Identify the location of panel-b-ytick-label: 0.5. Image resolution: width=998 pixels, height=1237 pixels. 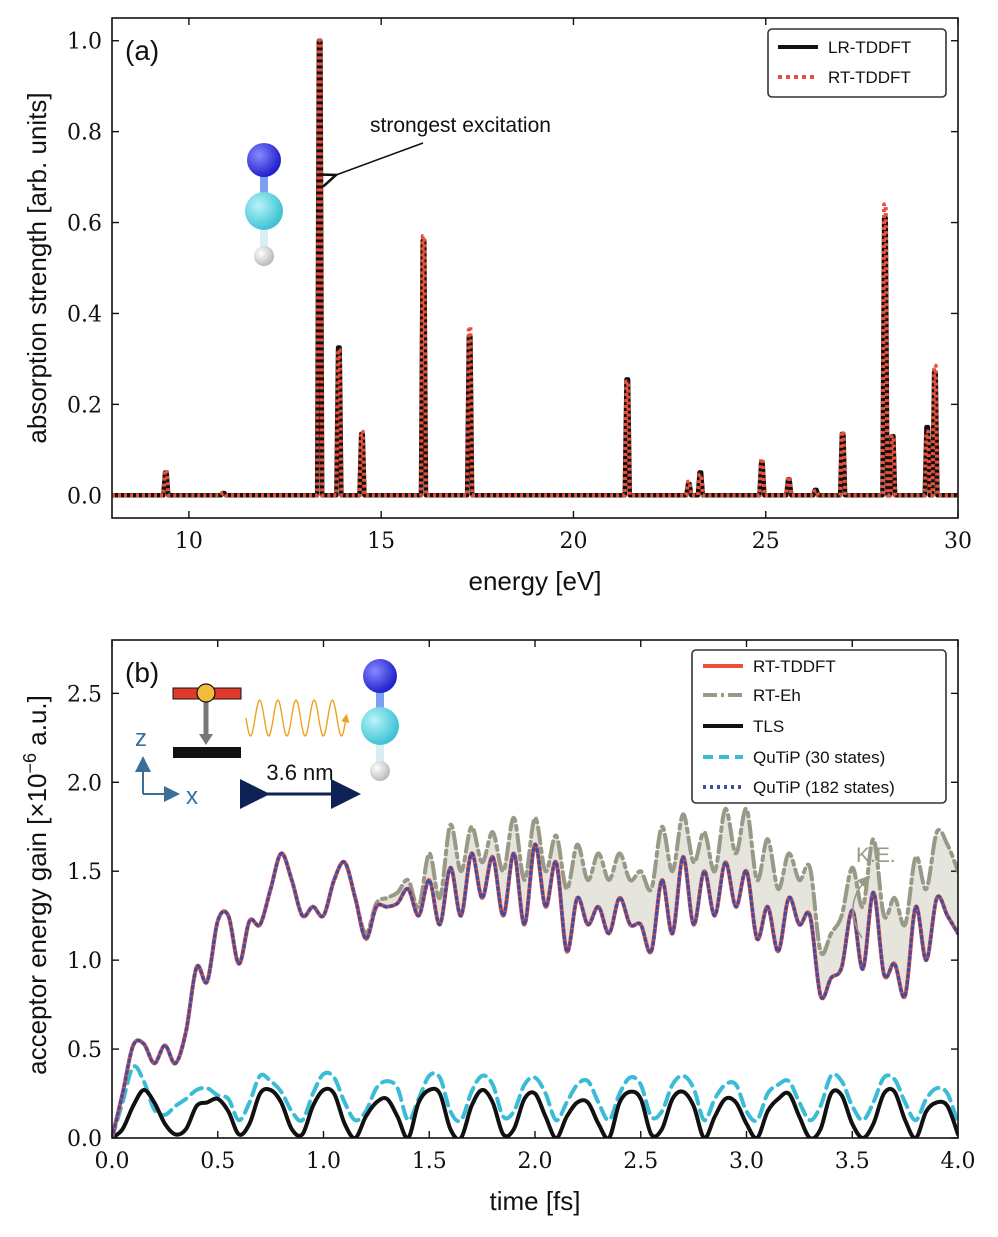
(84, 1050).